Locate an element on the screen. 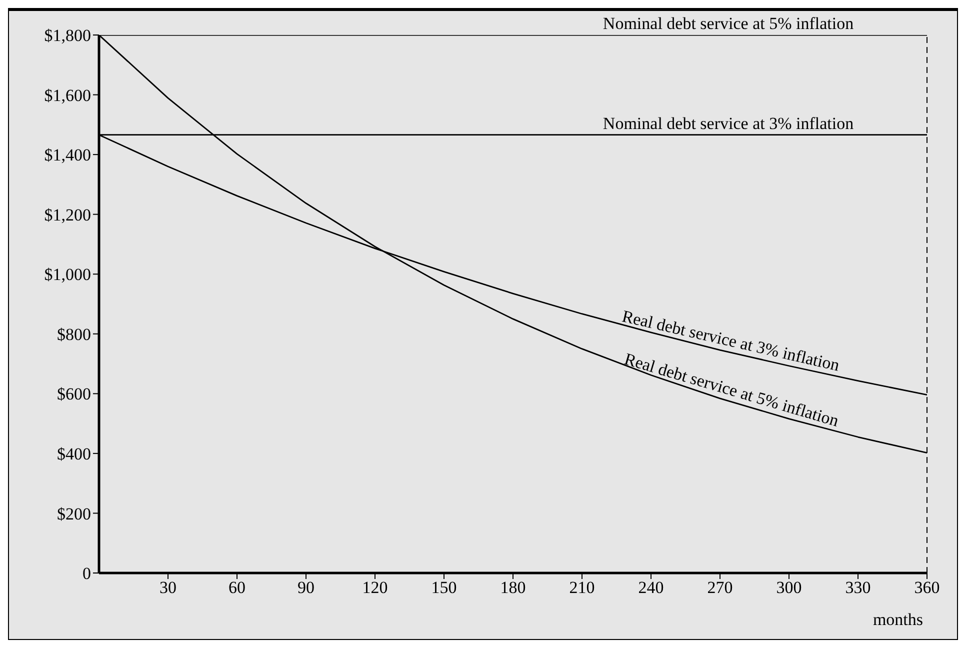 This screenshot has width=966, height=648. x-tick-label: 360 is located at coordinates (927, 588).